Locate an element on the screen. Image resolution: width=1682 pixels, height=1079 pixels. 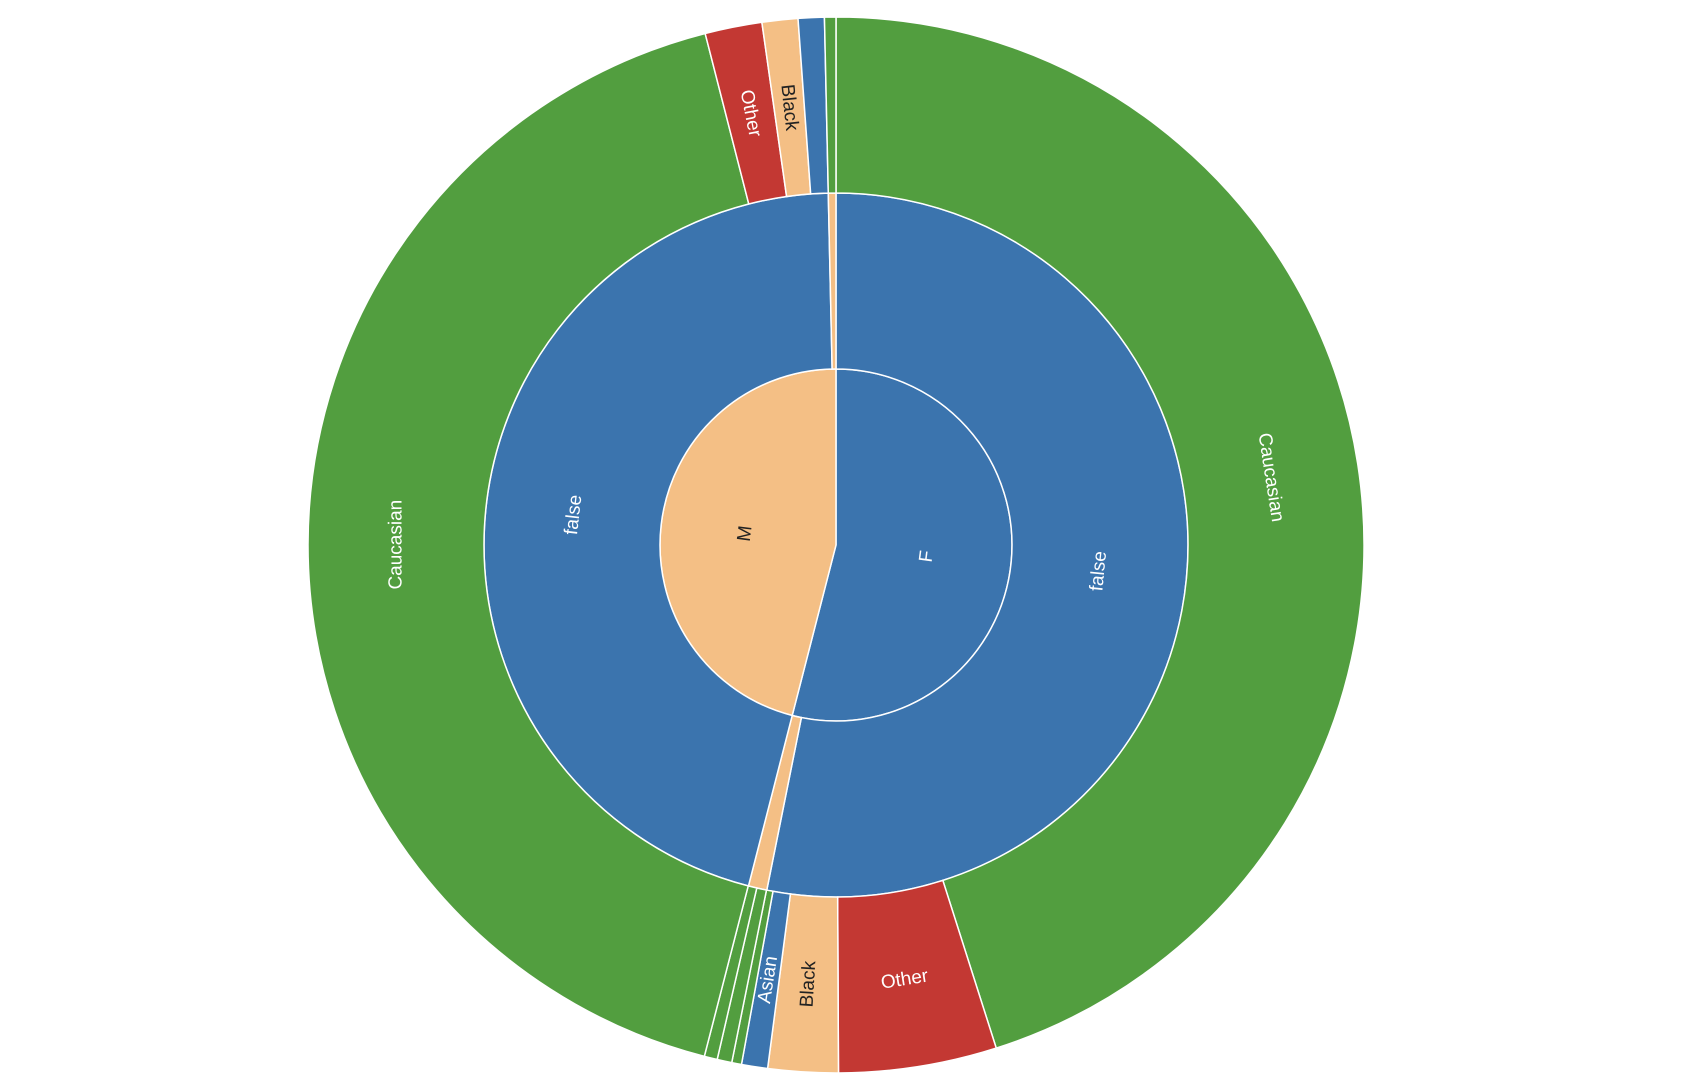
ring2-false-label-2: false is located at coordinates (573, 515).